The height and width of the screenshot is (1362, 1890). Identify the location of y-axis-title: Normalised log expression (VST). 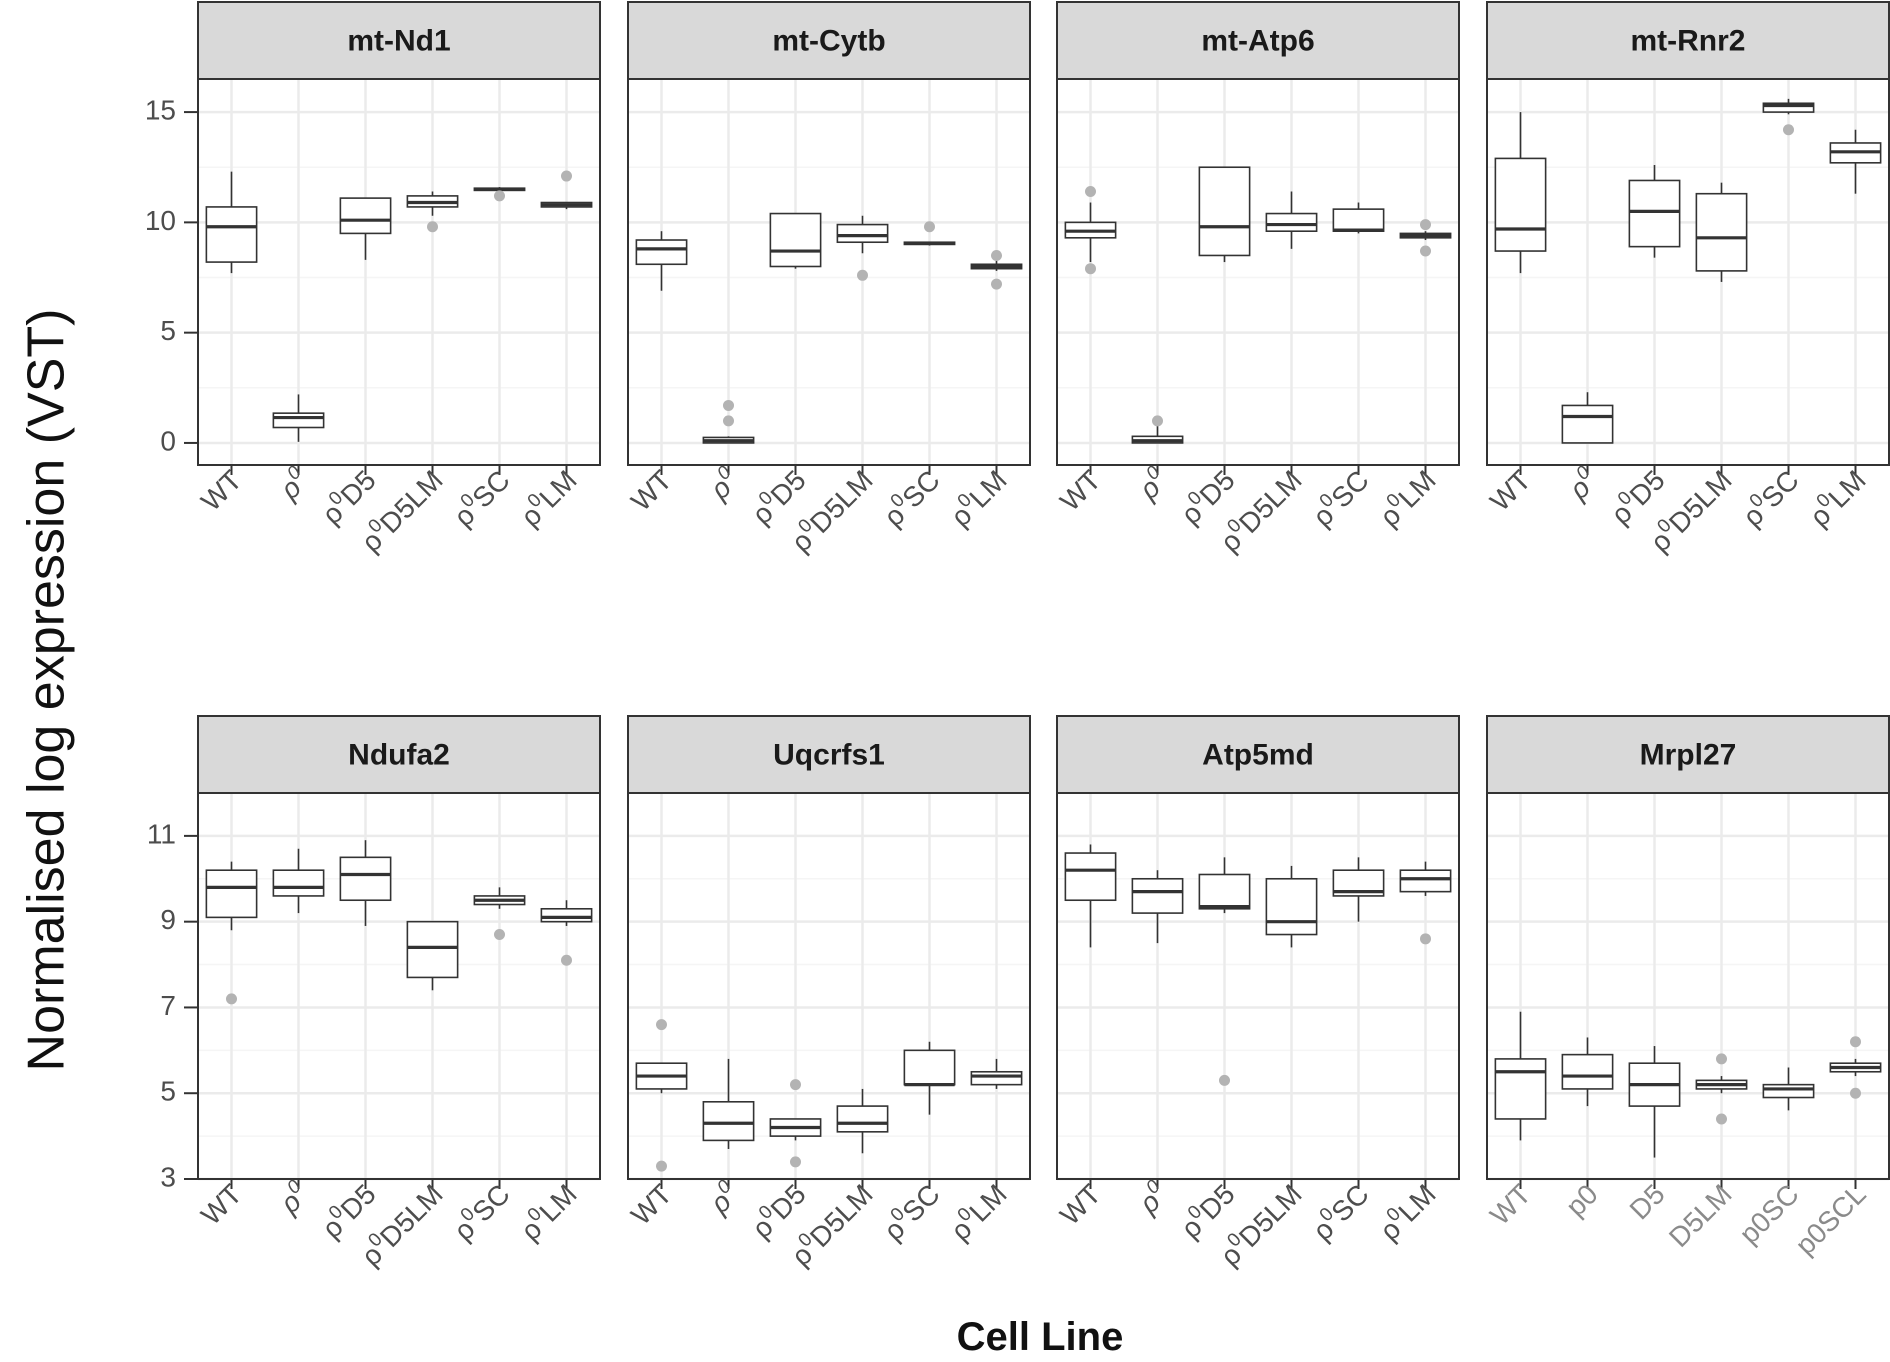
(47, 690).